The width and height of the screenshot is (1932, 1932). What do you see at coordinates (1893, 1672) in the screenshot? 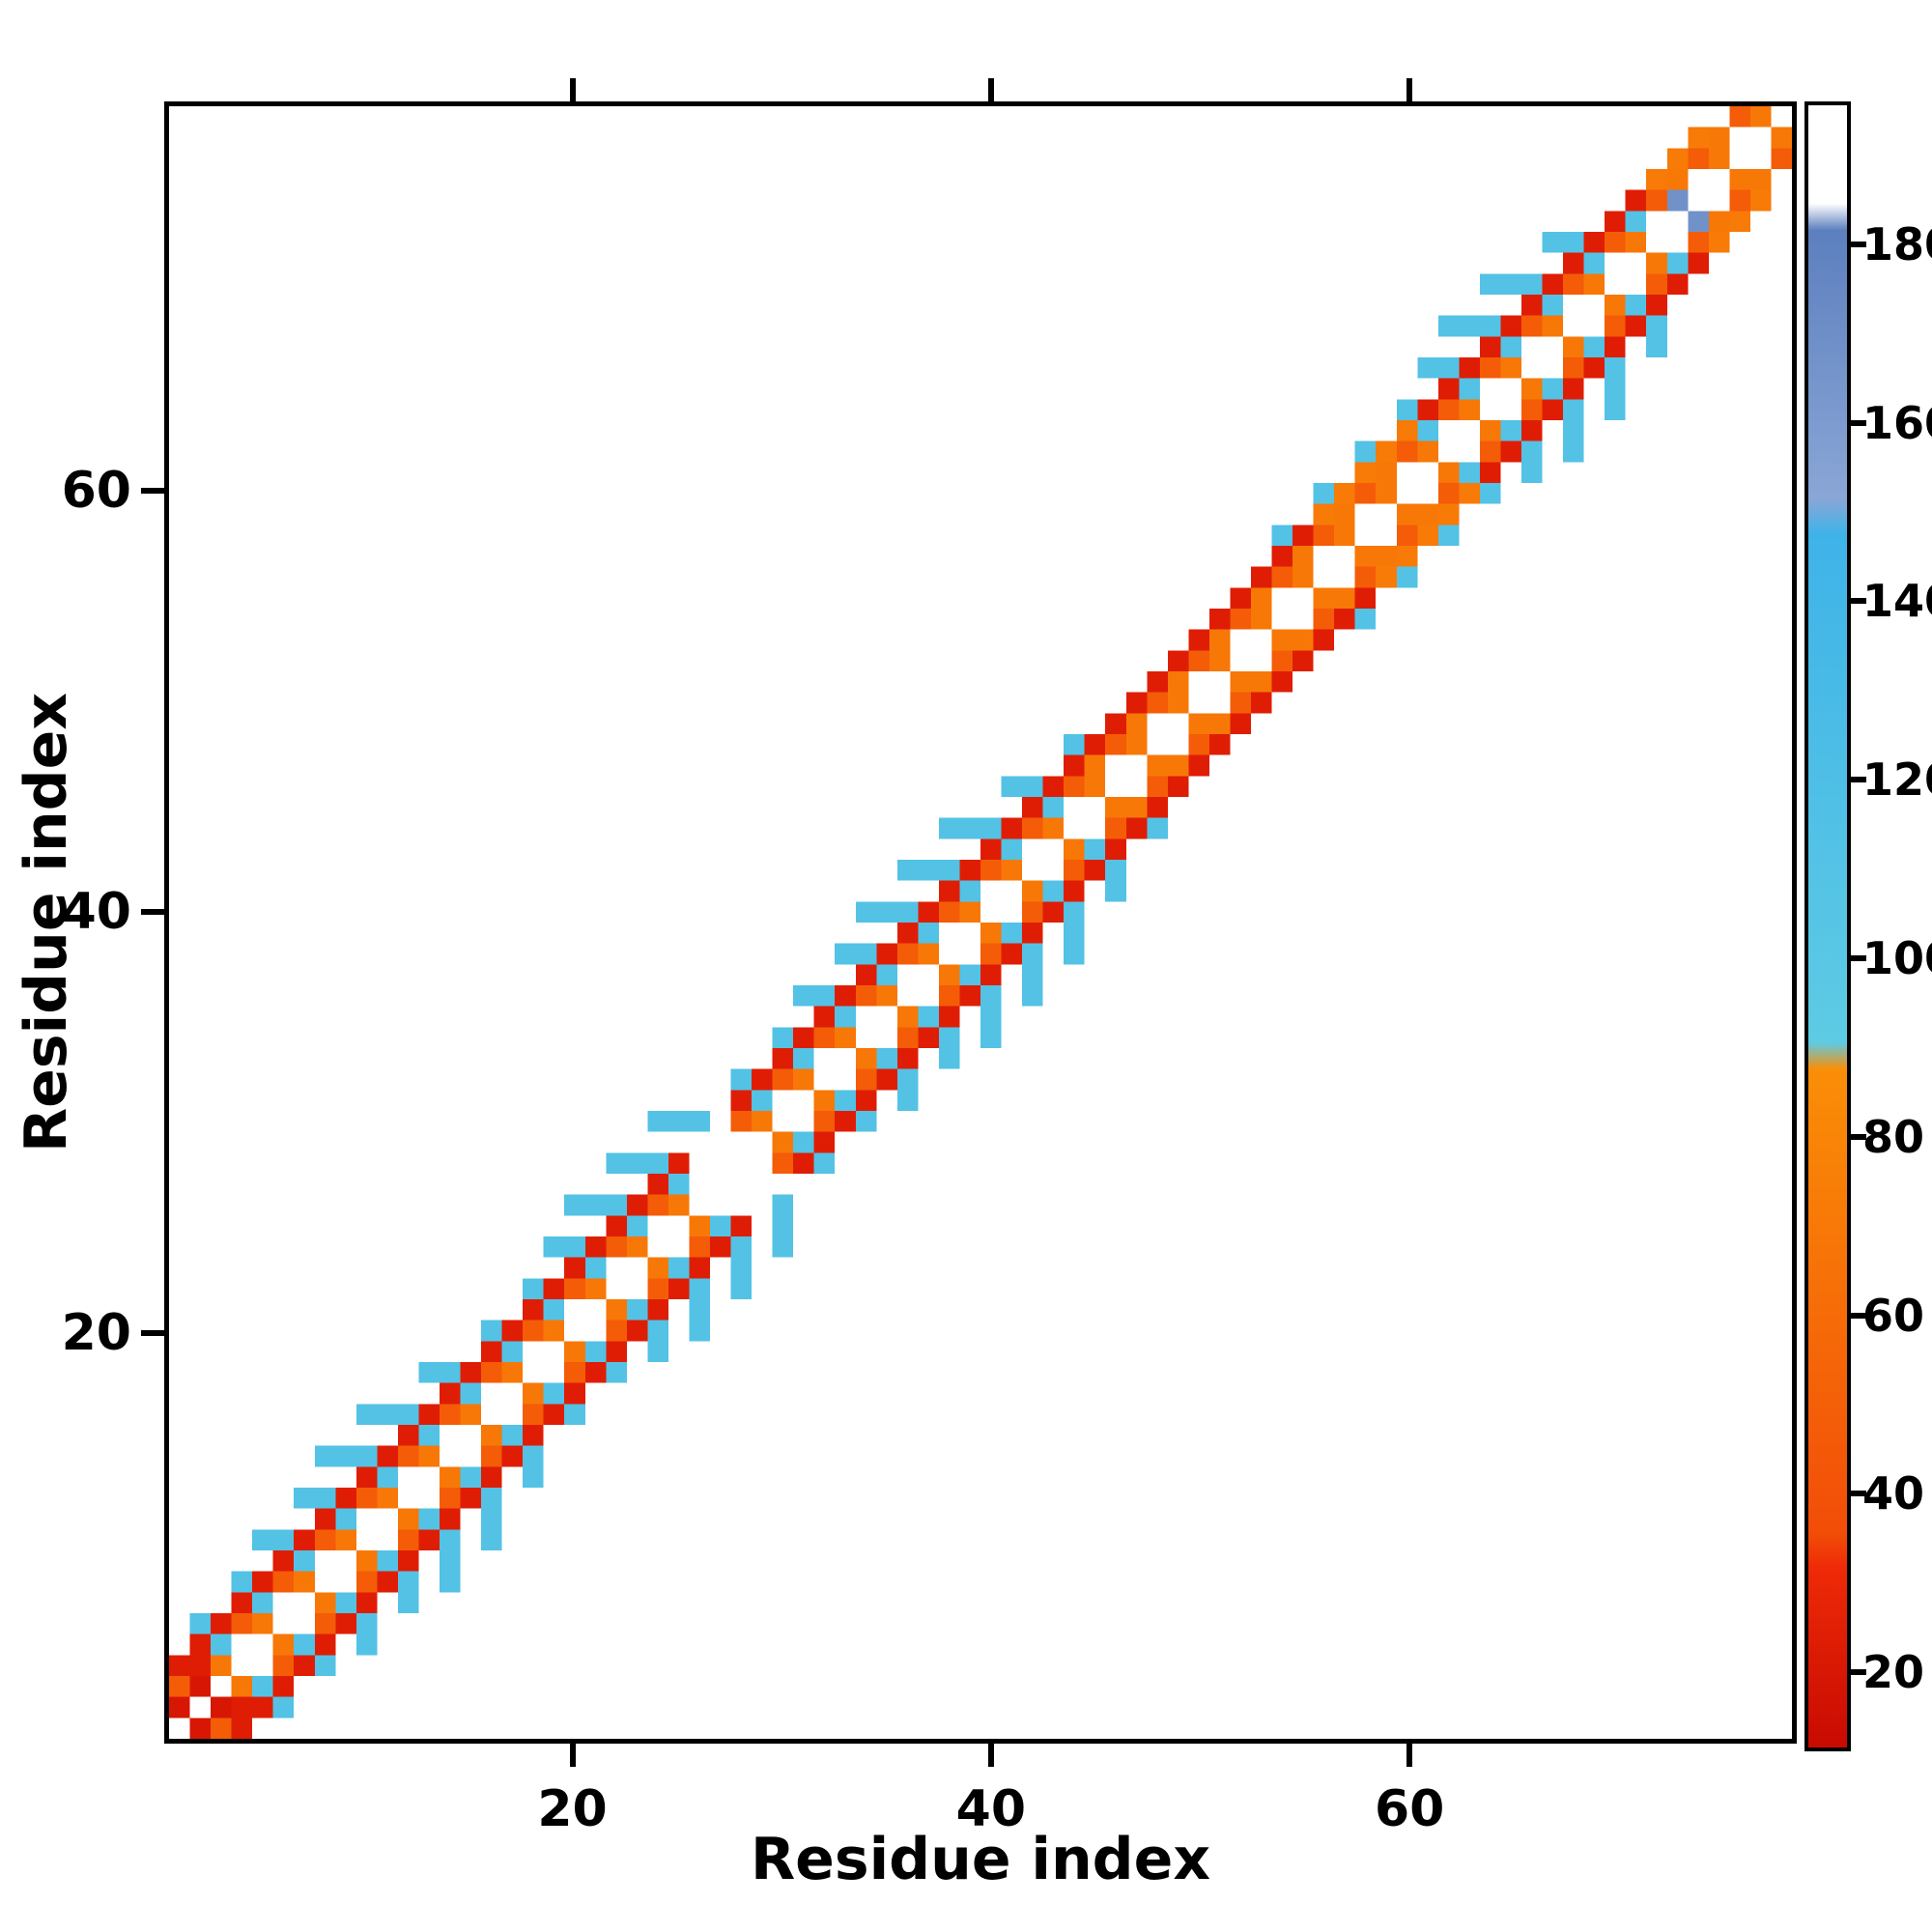
I see `colorbar-tick-label: 20` at bounding box center [1893, 1672].